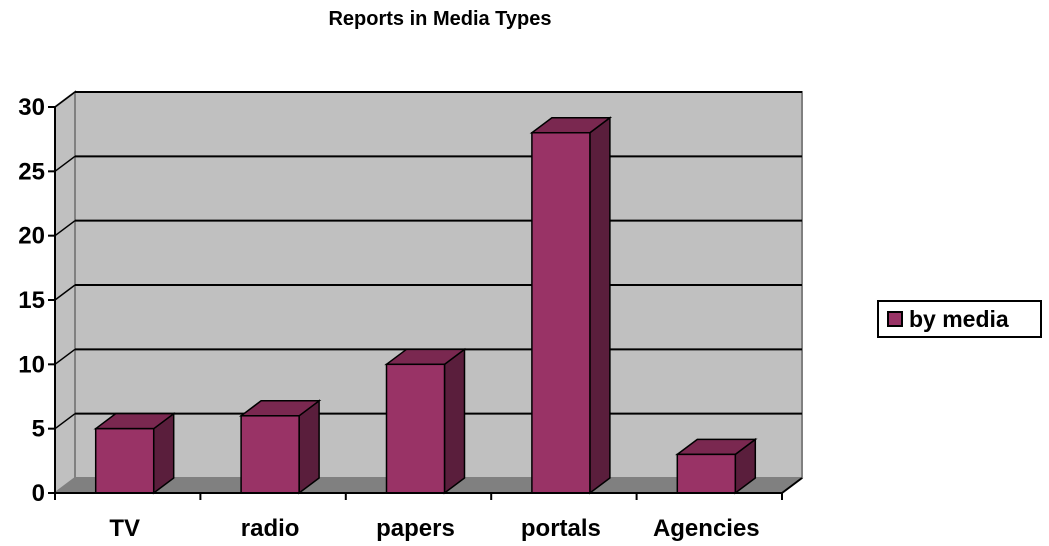  Describe the element at coordinates (31, 300) in the screenshot. I see `y-tick-label: 15` at that location.